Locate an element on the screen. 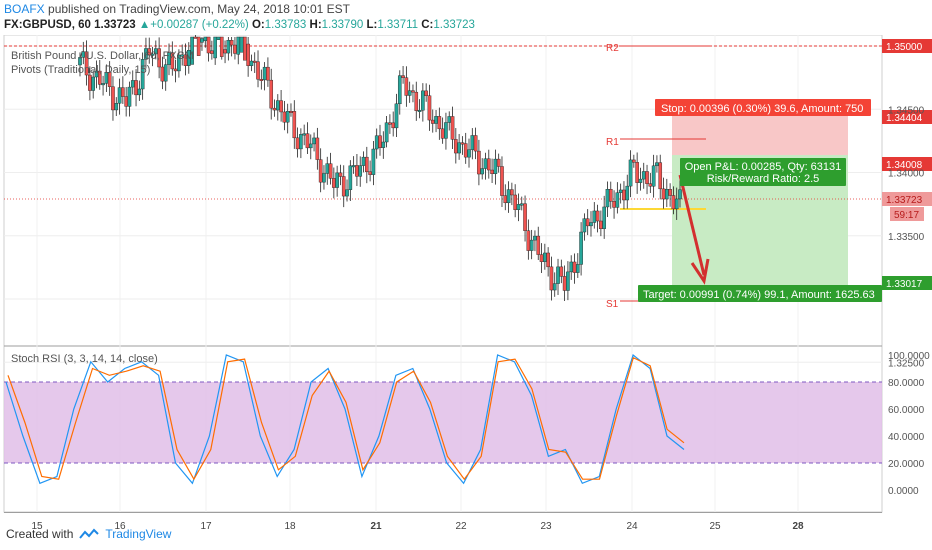  time-axis: 15 16 17 18 21 22 23 24 25 28 is located at coordinates (417, 526).